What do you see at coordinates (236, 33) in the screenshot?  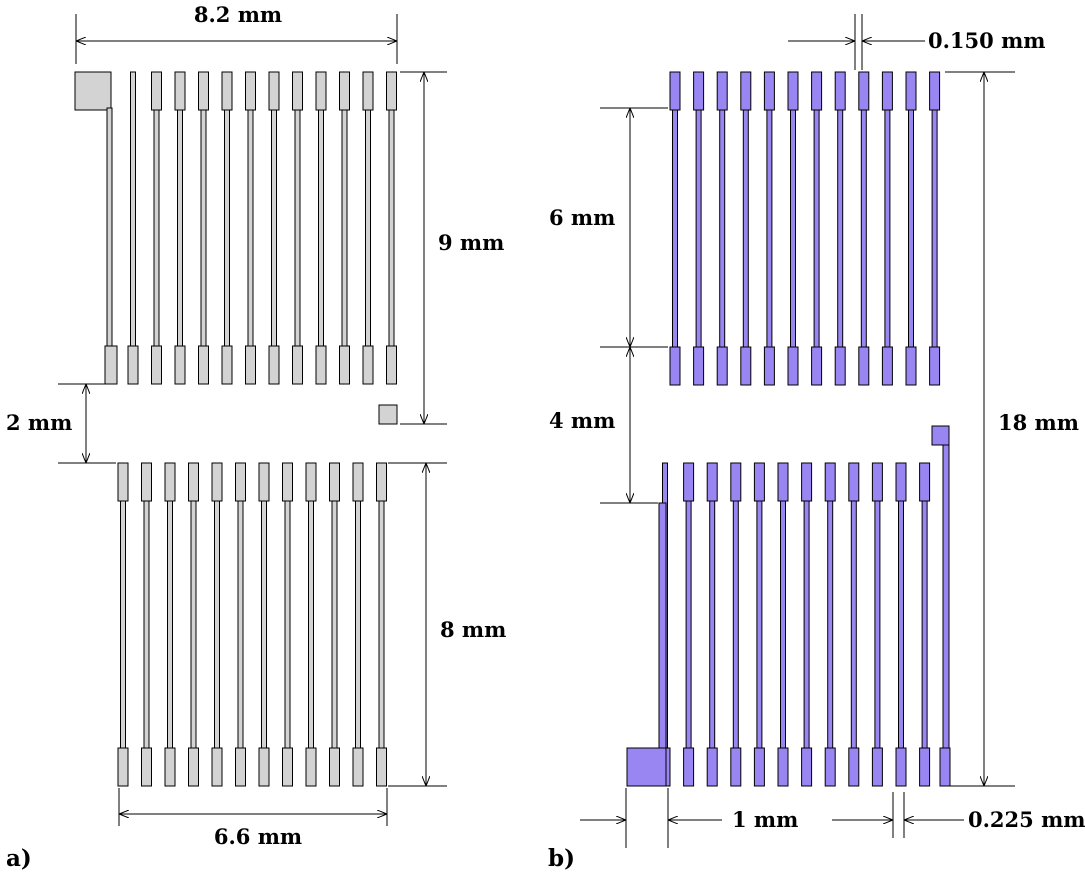 I see `dimension-a-width: 8.2 mm` at bounding box center [236, 33].